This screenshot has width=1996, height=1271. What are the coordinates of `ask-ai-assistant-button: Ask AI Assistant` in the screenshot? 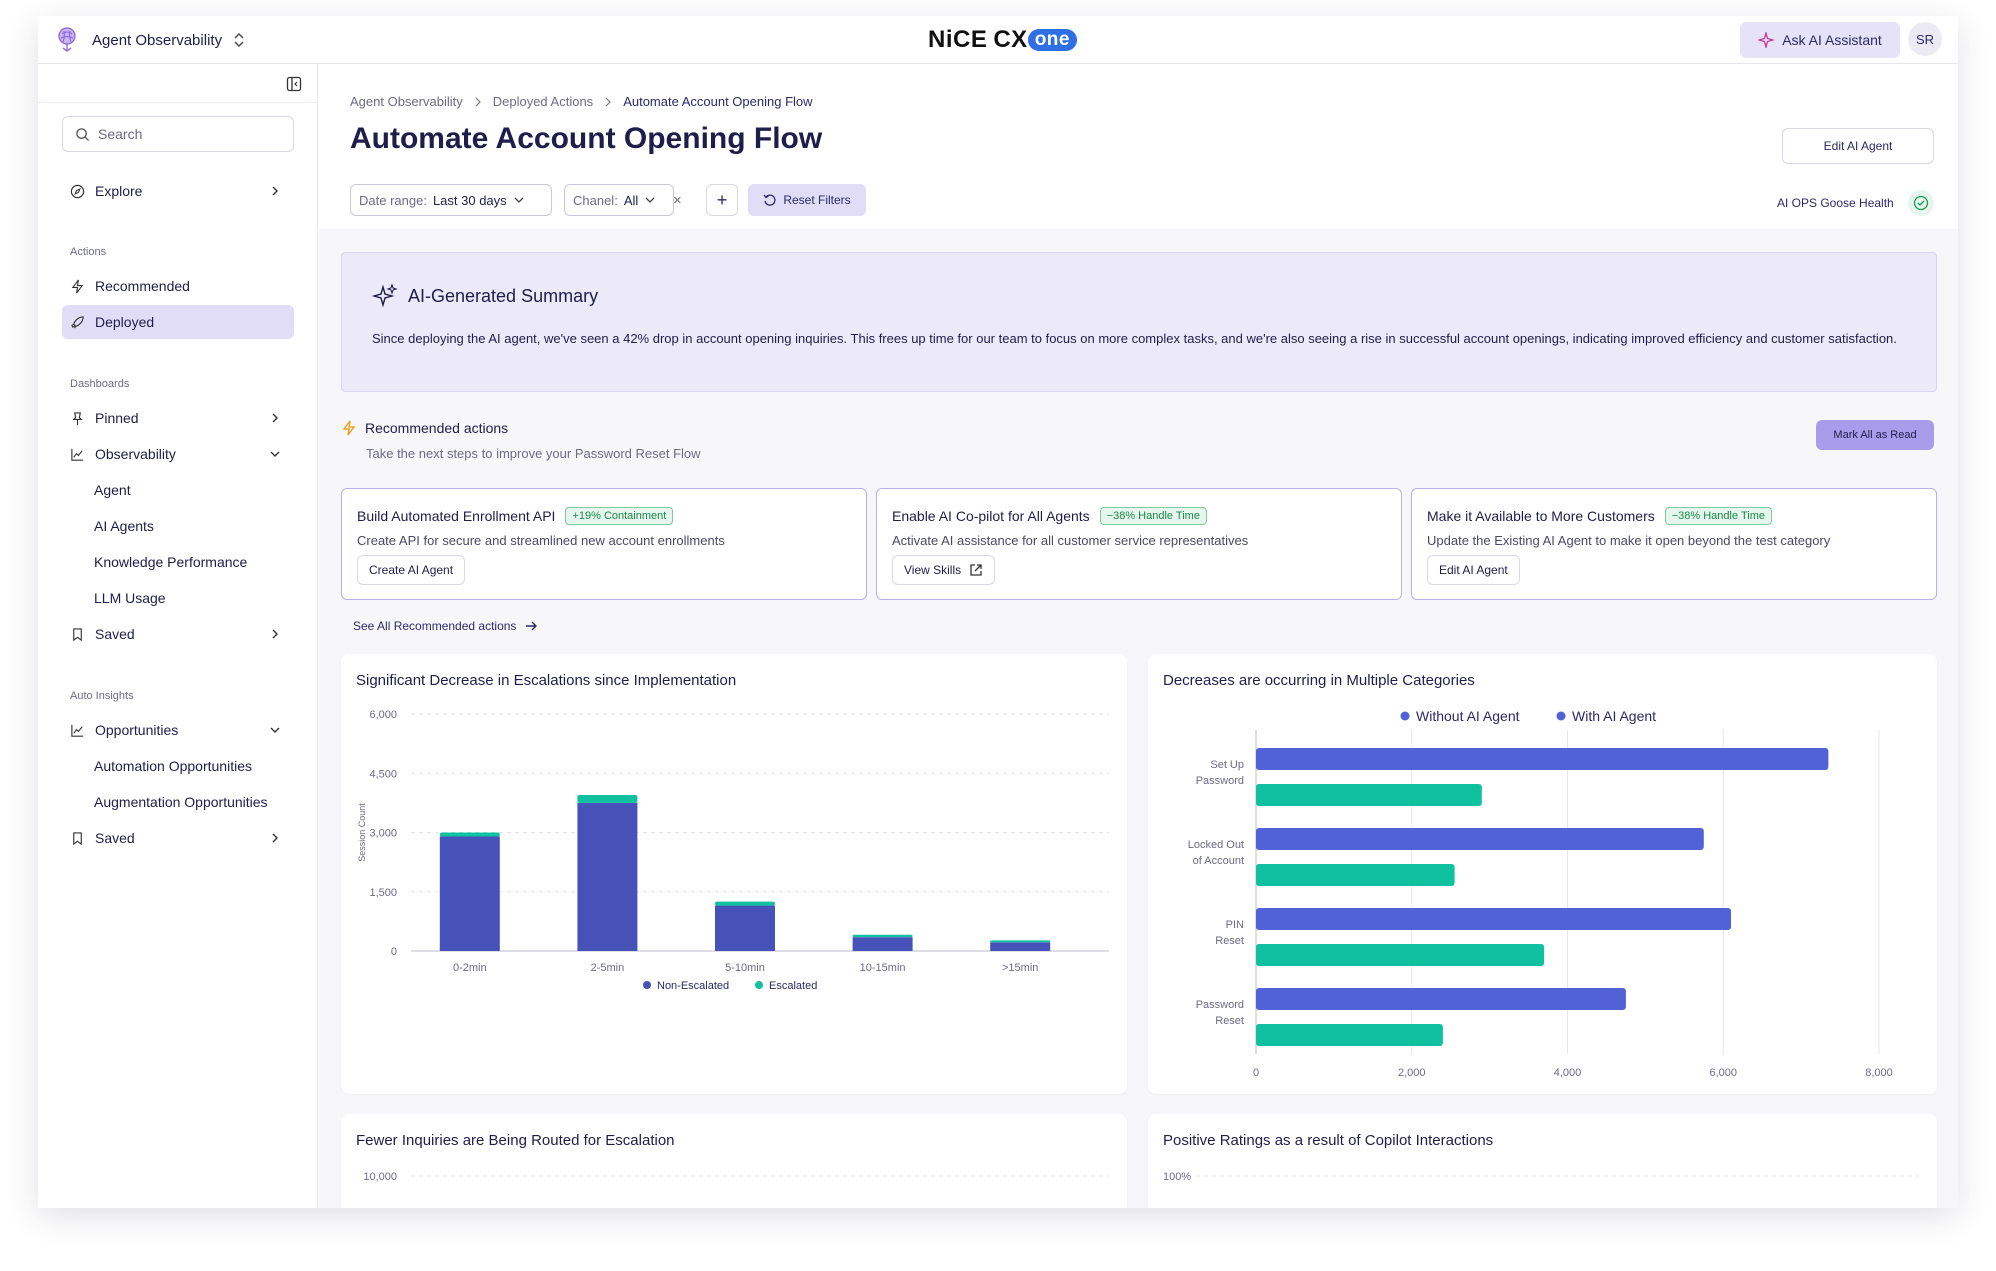 It's located at (1820, 40).